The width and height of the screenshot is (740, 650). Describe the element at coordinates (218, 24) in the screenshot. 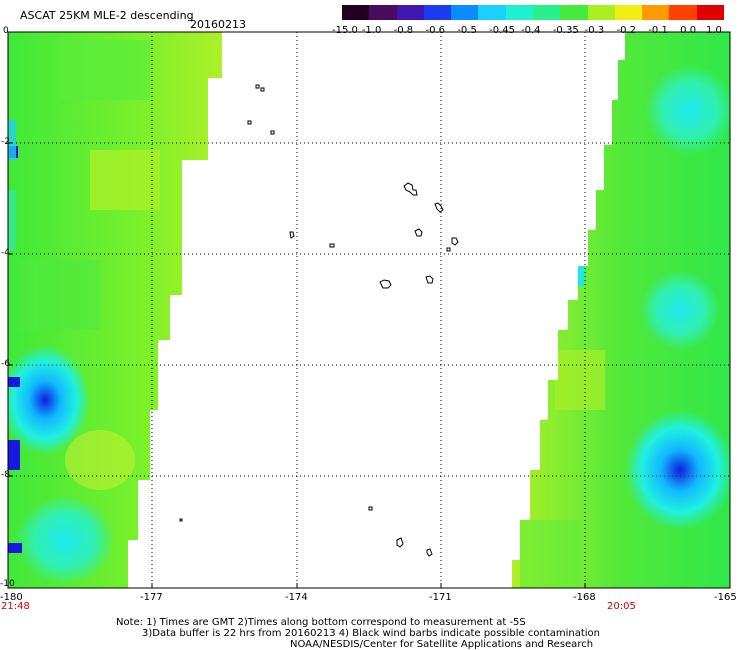

I see `map-date: 20160213` at that location.